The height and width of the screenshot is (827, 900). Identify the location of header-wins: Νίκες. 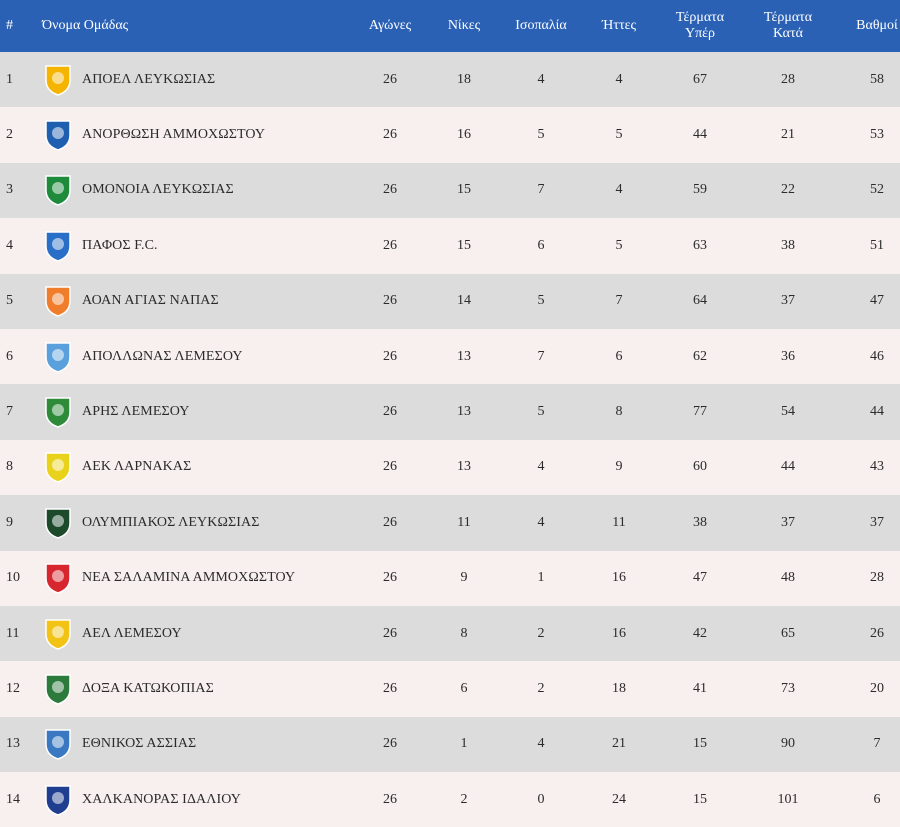
(464, 25).